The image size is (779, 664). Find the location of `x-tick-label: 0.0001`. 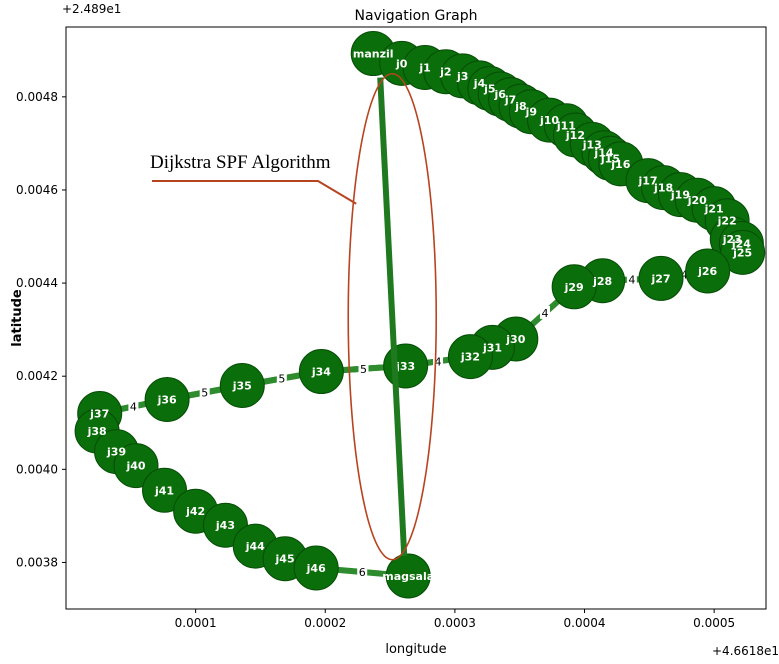

x-tick-label: 0.0001 is located at coordinates (196, 623).